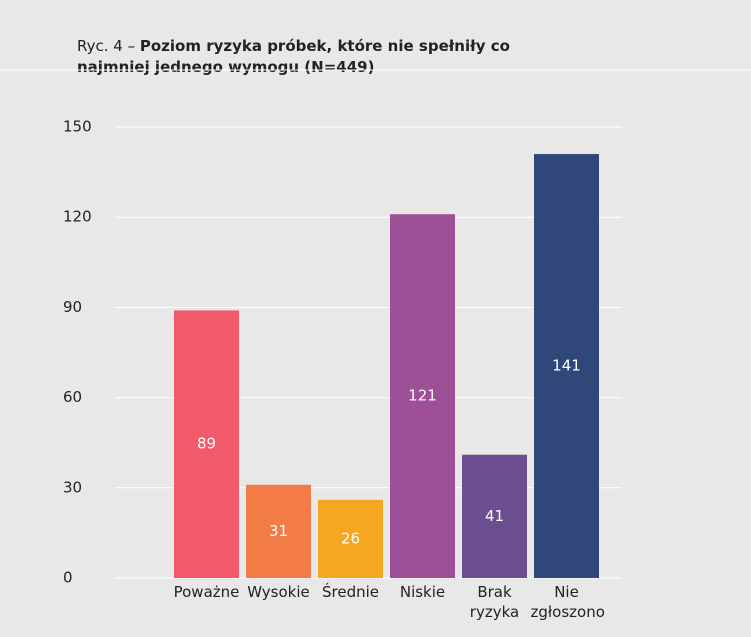 The height and width of the screenshot is (637, 751). I want to click on value-label: 141, so click(566, 366).